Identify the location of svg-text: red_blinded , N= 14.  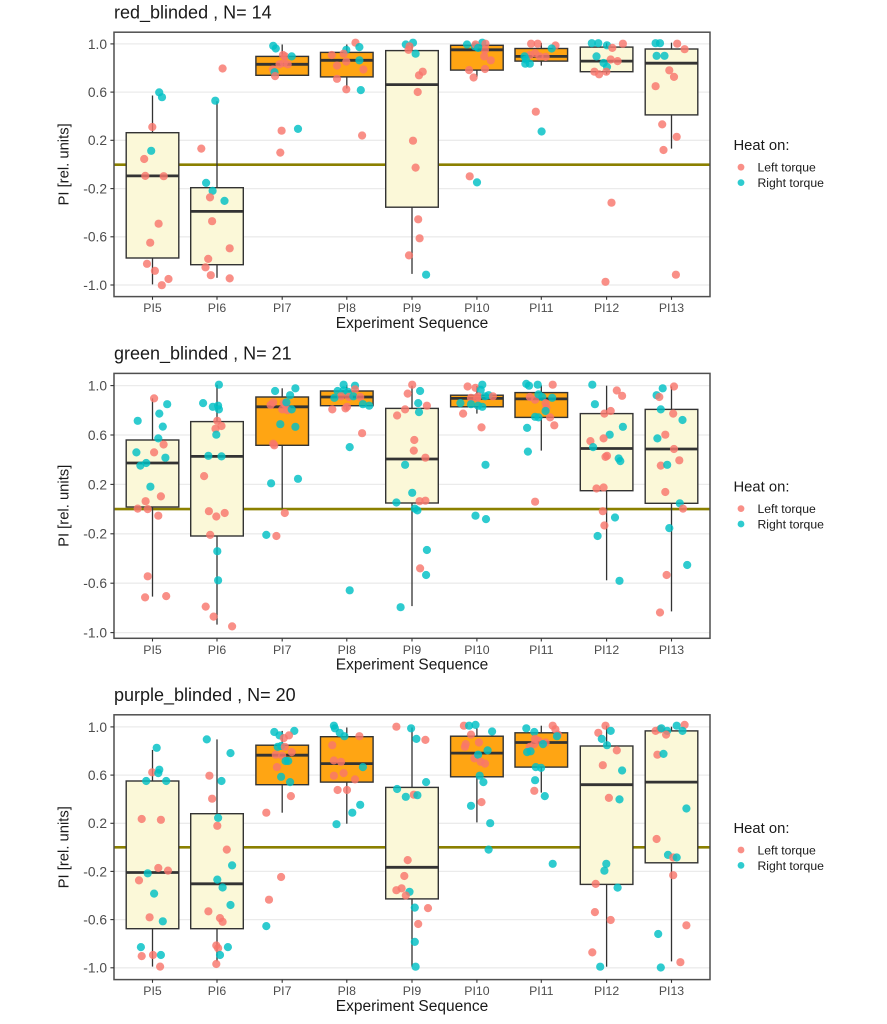
(193, 12).